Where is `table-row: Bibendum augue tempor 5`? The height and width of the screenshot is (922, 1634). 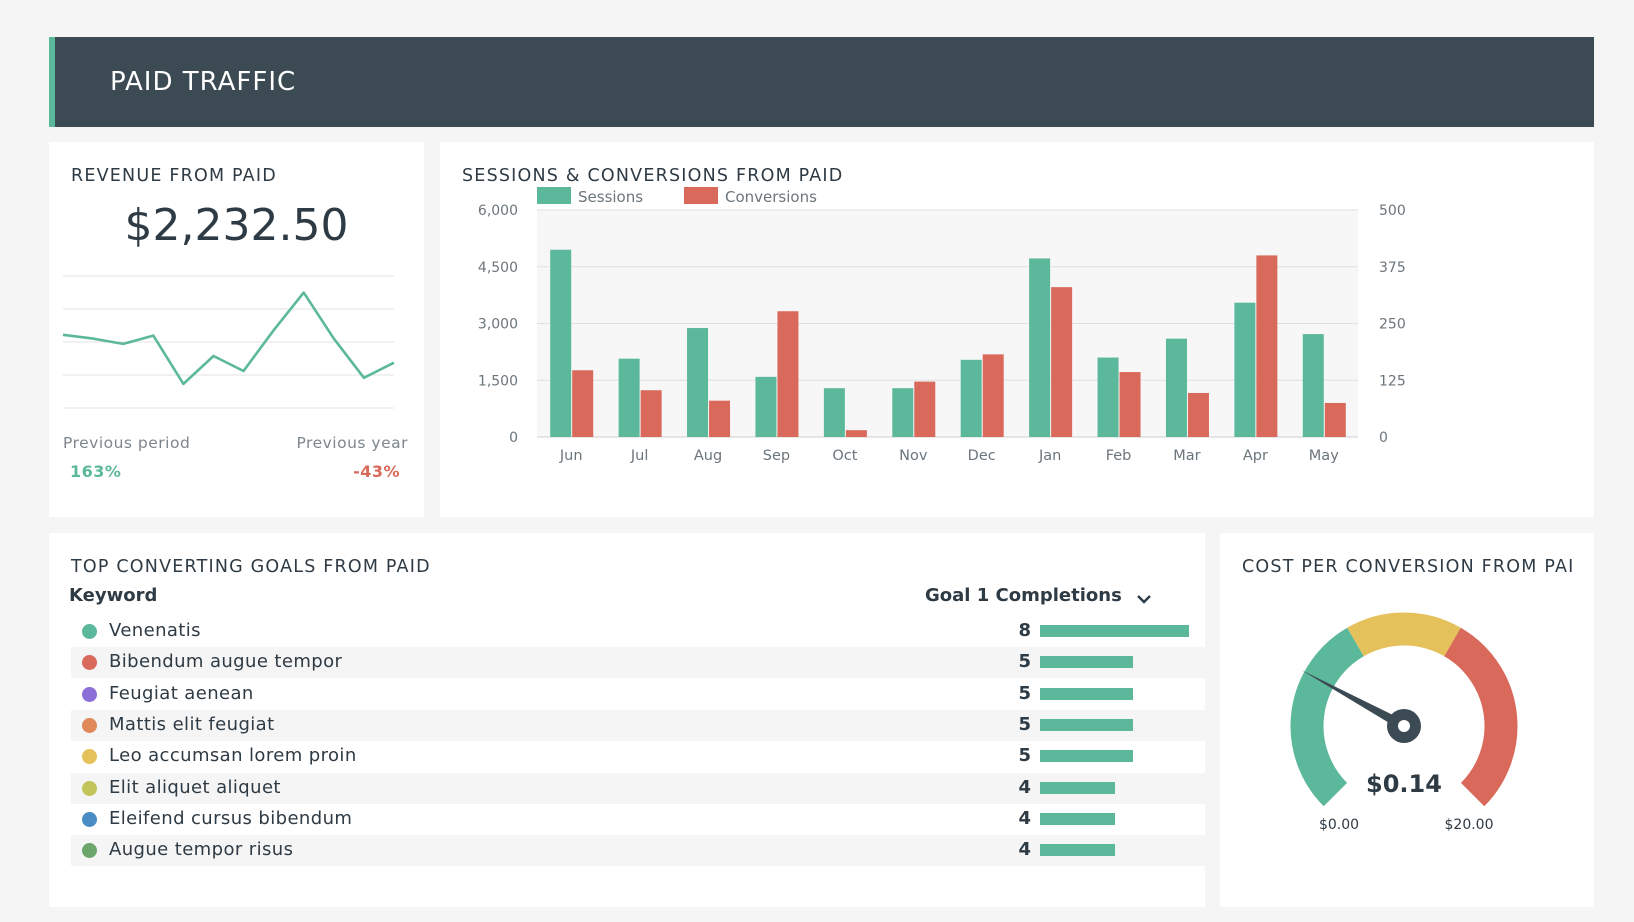 table-row: Bibendum augue tempor 5 is located at coordinates (639, 663).